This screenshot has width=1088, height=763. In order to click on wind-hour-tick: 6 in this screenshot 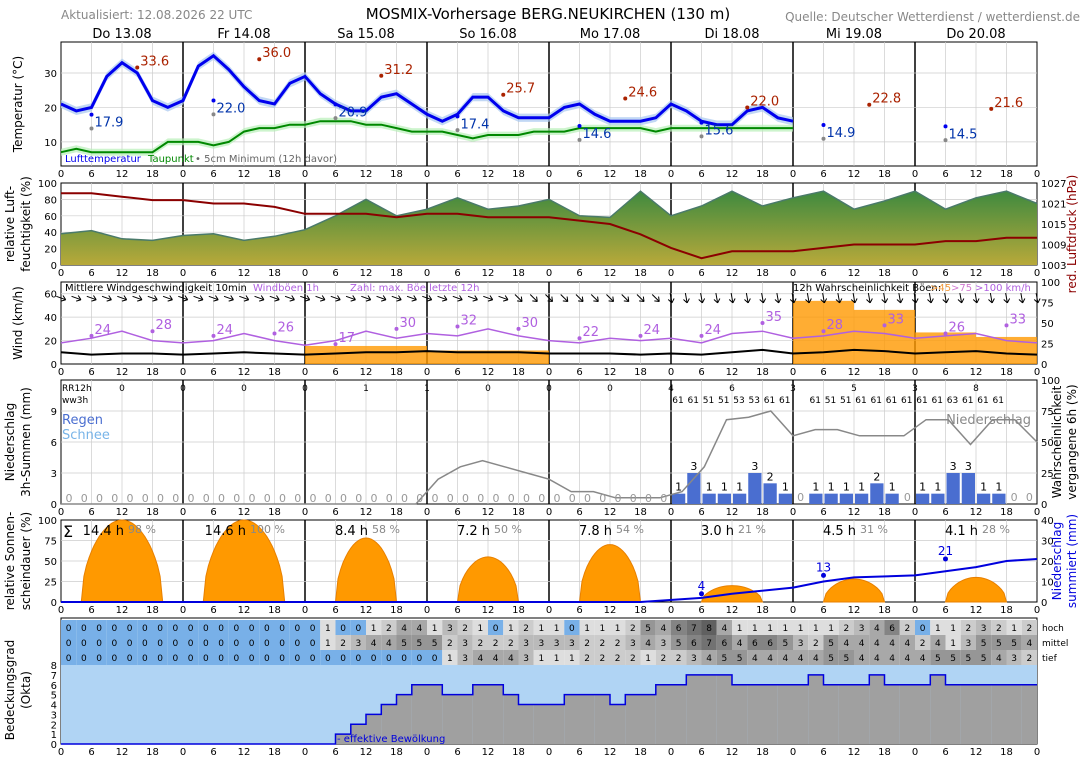, I will do `click(91, 372)`.